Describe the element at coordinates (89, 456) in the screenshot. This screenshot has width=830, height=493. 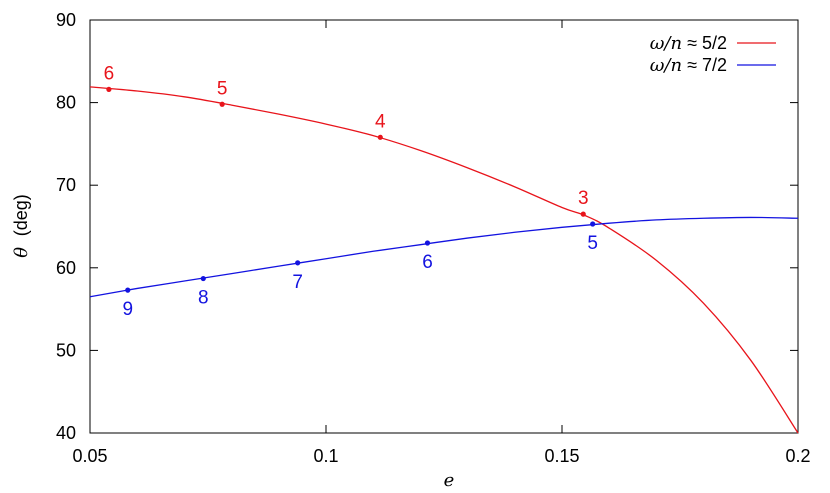
I see `x-tick-label: 0.05` at that location.